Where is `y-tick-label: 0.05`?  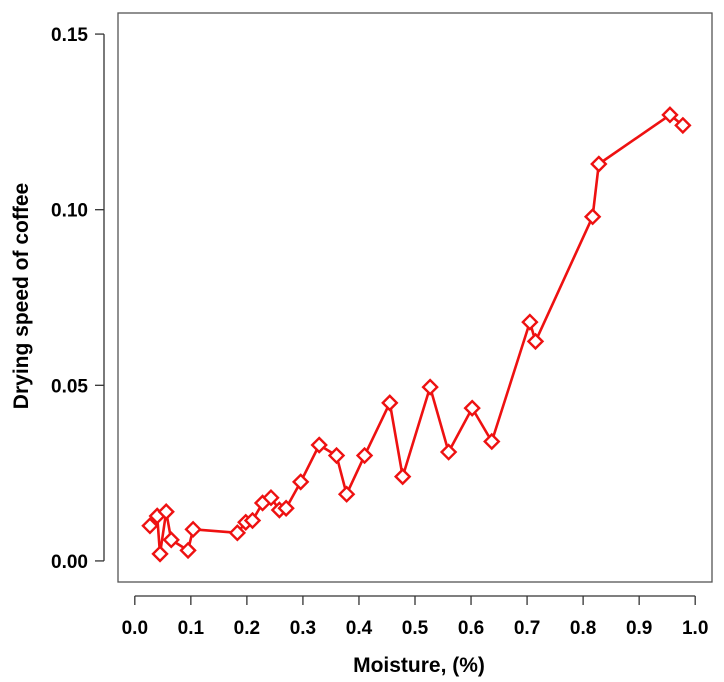
y-tick-label: 0.05 is located at coordinates (69, 386).